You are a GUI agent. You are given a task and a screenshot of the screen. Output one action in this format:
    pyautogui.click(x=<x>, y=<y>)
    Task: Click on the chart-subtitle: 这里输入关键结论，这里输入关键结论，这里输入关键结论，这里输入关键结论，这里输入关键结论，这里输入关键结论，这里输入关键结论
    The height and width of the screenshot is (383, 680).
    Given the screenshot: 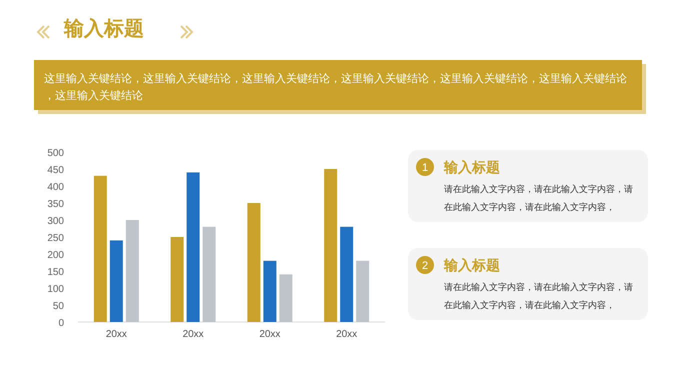 What is the action you would take?
    pyautogui.click(x=335, y=87)
    